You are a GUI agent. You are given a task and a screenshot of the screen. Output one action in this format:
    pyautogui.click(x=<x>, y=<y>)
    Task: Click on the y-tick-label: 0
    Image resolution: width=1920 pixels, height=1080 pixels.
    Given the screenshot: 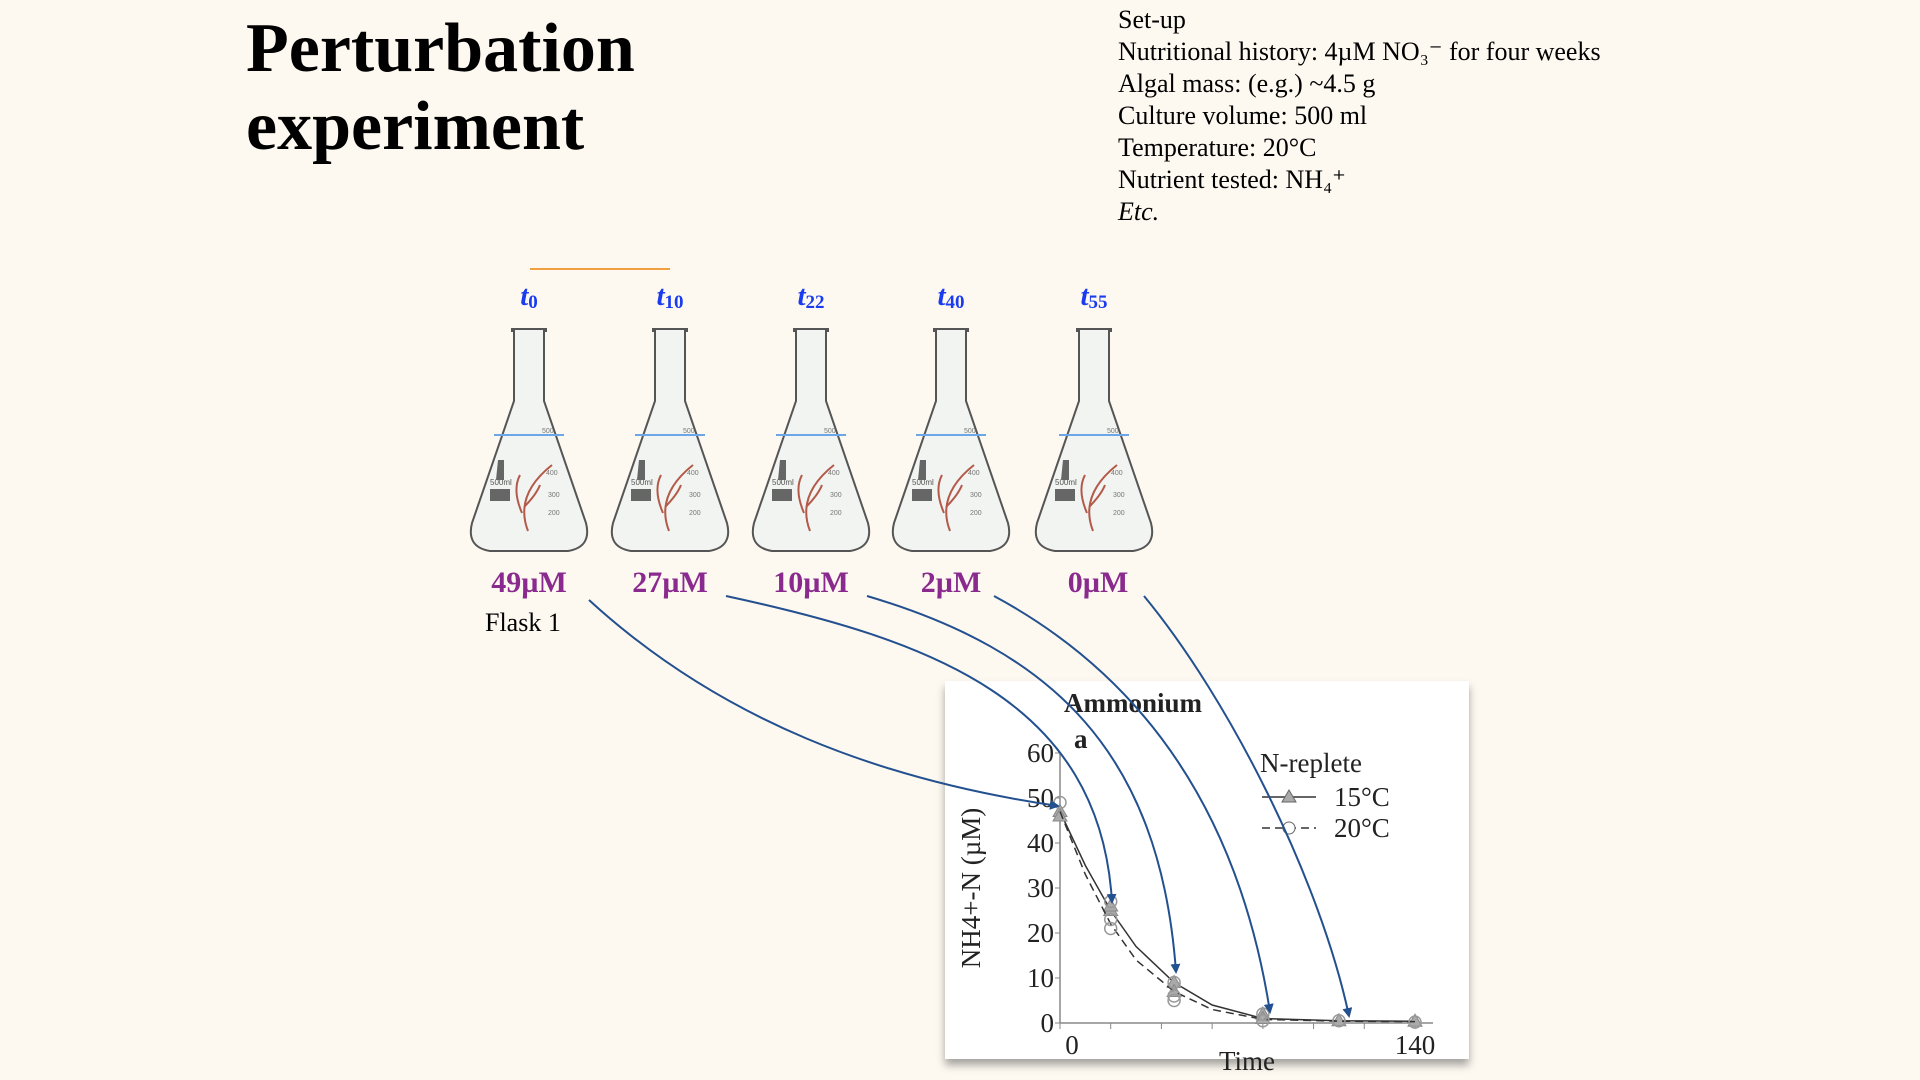 What is the action you would take?
    pyautogui.click(x=1048, y=1023)
    